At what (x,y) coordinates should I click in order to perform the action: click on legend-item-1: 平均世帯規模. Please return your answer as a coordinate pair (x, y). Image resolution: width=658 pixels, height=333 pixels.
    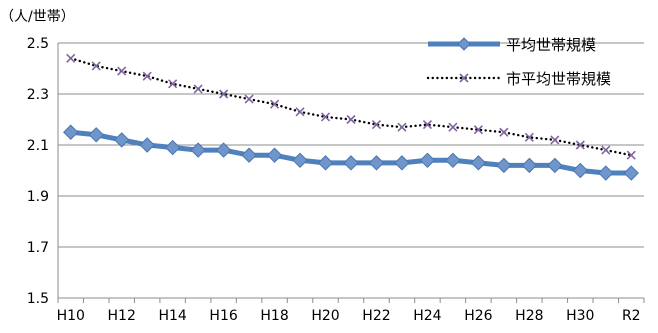
    Looking at the image, I should click on (512, 45).